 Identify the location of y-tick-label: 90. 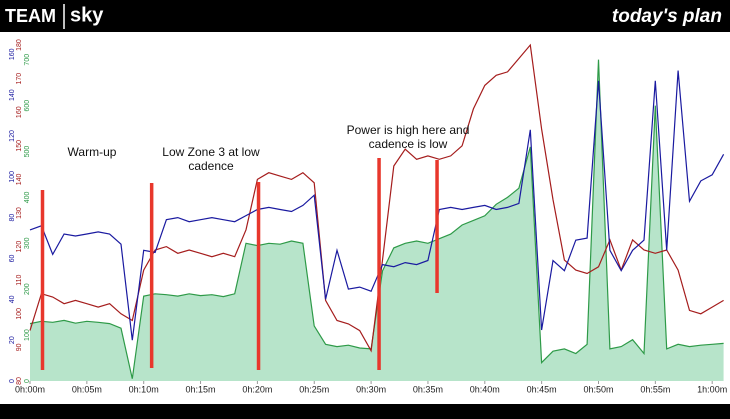
(19, 347).